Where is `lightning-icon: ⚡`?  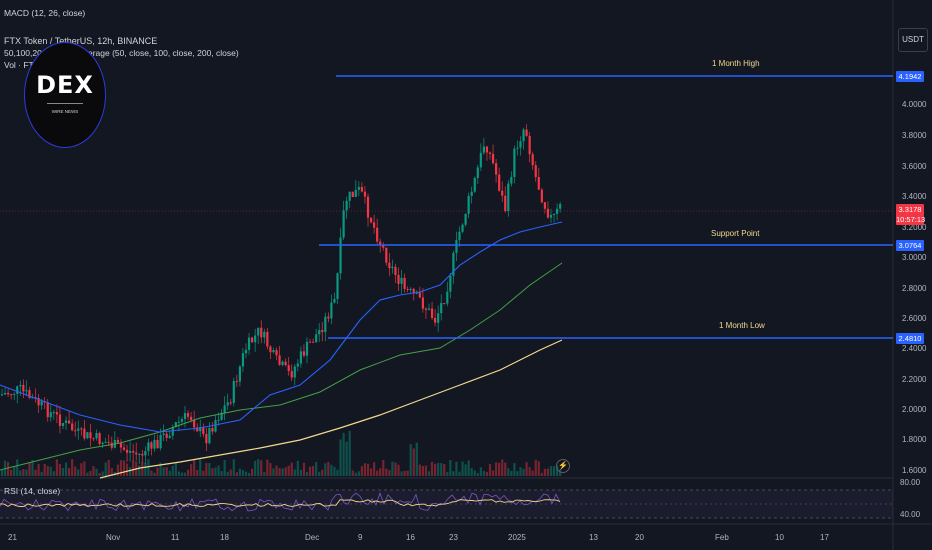 lightning-icon: ⚡ is located at coordinates (563, 466).